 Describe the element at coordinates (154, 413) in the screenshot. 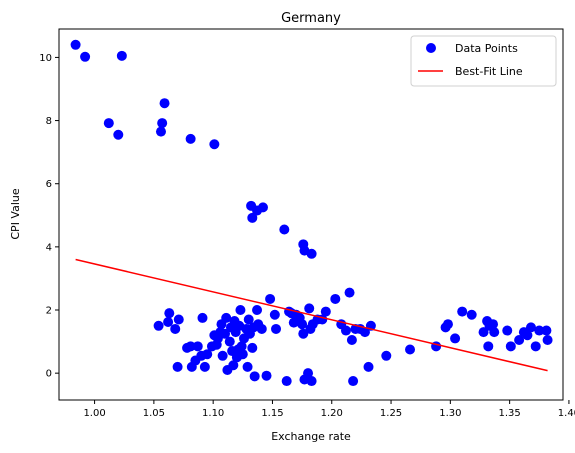

I see `x-tick-label: 1.05` at that location.